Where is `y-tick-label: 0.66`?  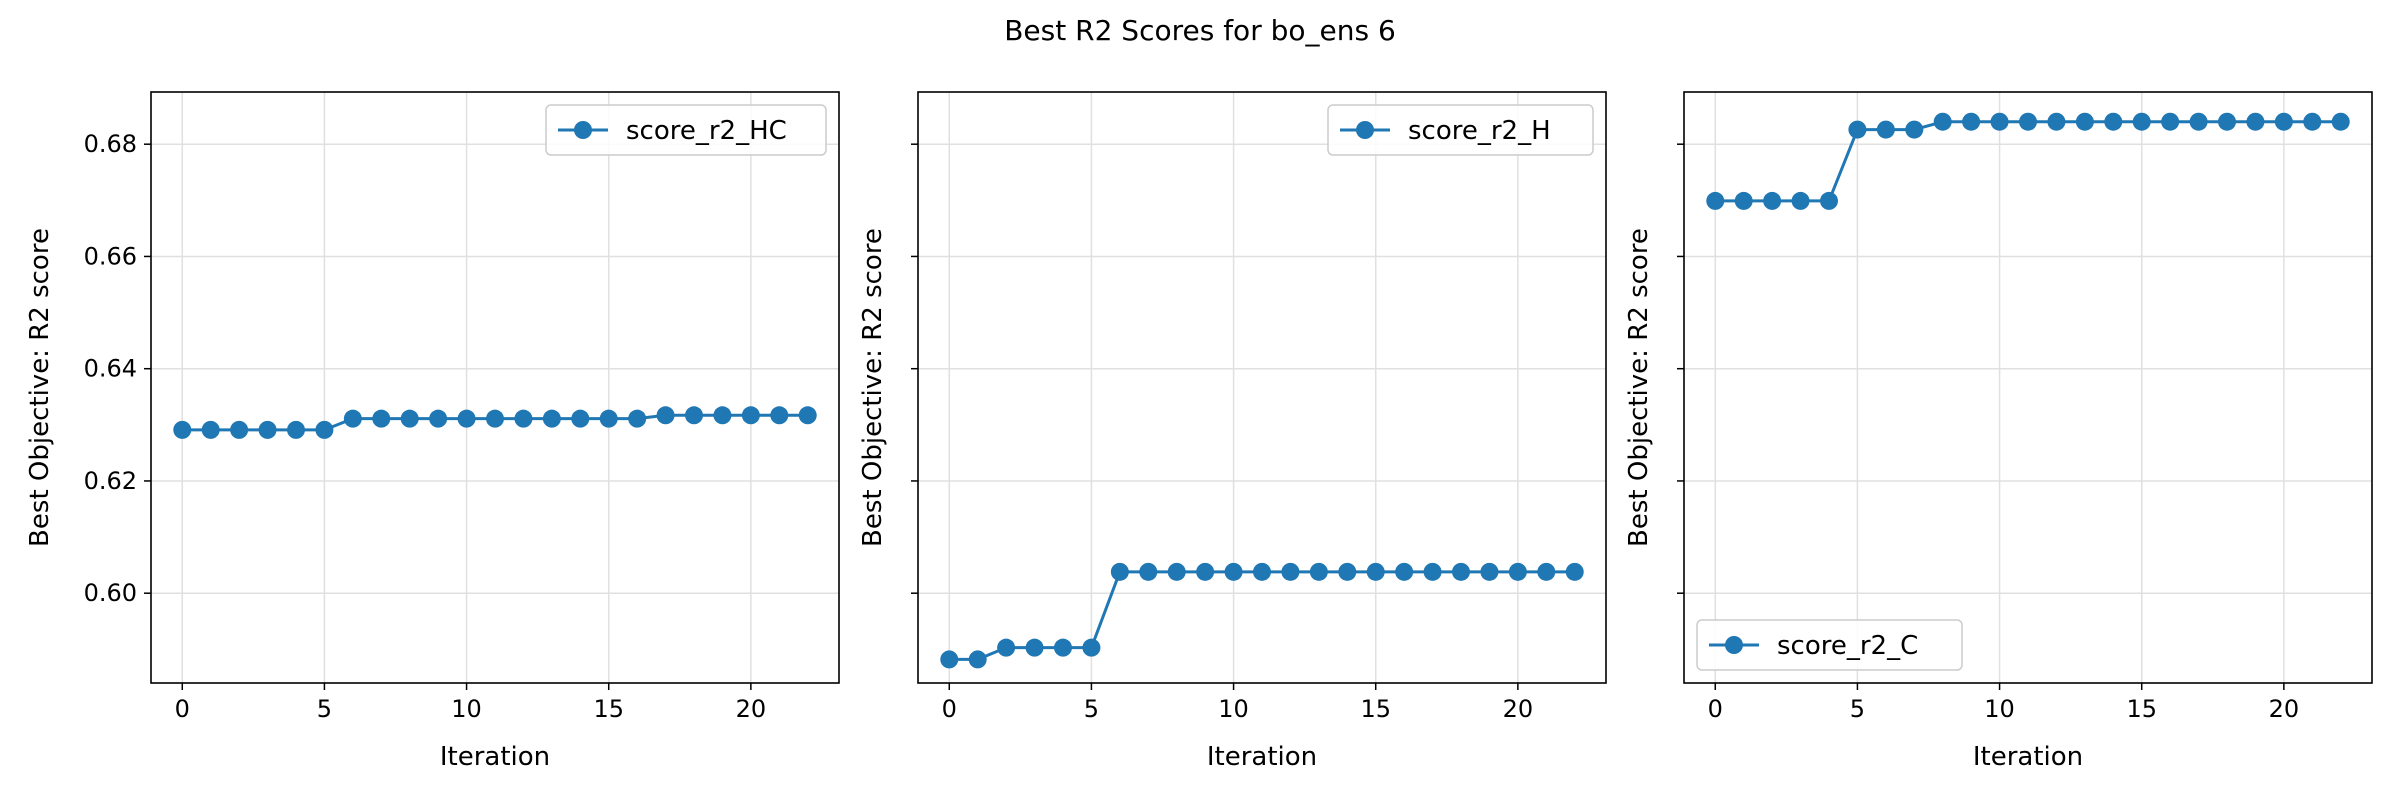 y-tick-label: 0.66 is located at coordinates (110, 256).